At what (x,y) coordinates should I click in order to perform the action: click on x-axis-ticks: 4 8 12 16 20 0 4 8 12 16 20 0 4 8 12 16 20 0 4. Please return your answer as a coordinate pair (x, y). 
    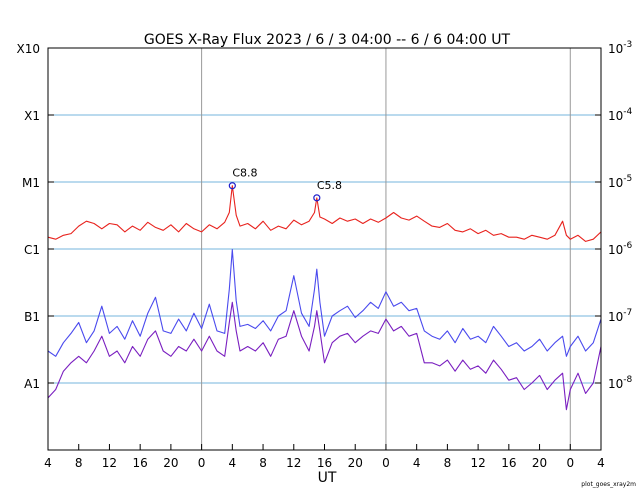
    Looking at the image, I should click on (324, 457).